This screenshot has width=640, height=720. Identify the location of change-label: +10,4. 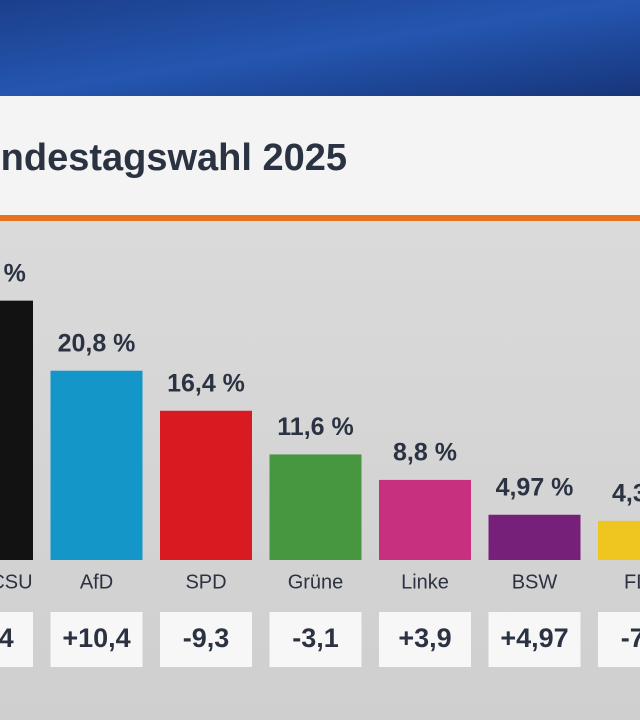
(96, 638).